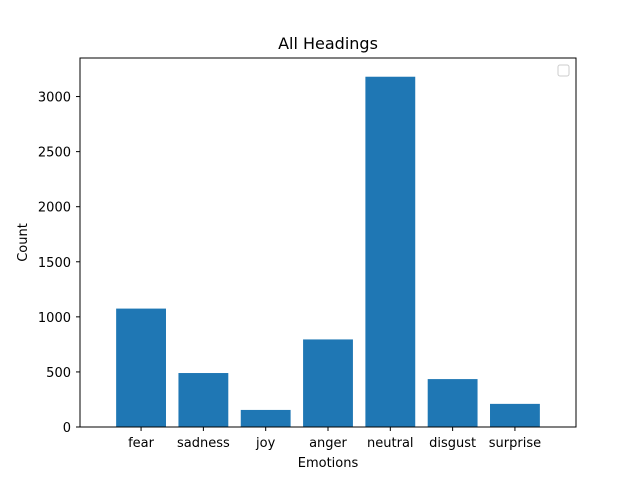  Describe the element at coordinates (203, 400) in the screenshot. I see `bar-sadness` at that location.